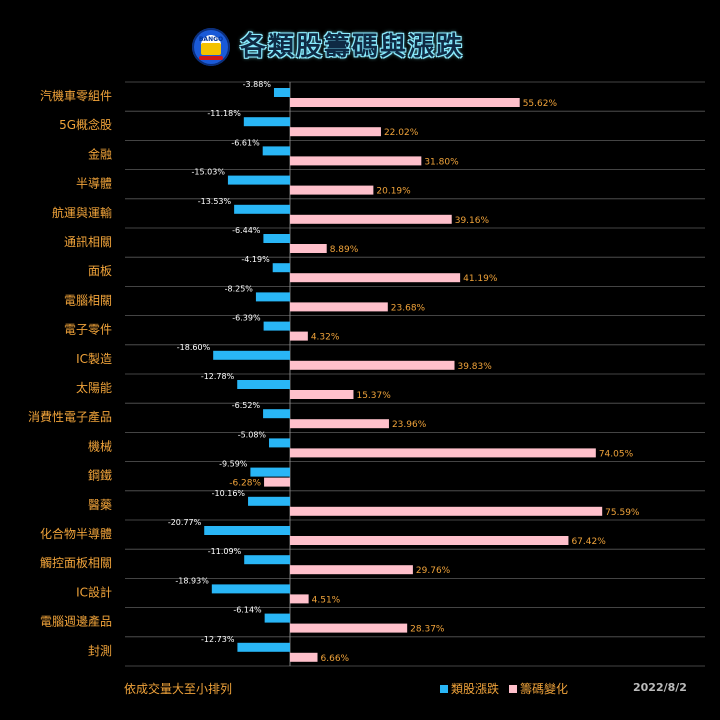  I want to click on category-label: 電腦週邊產品, so click(76, 621).